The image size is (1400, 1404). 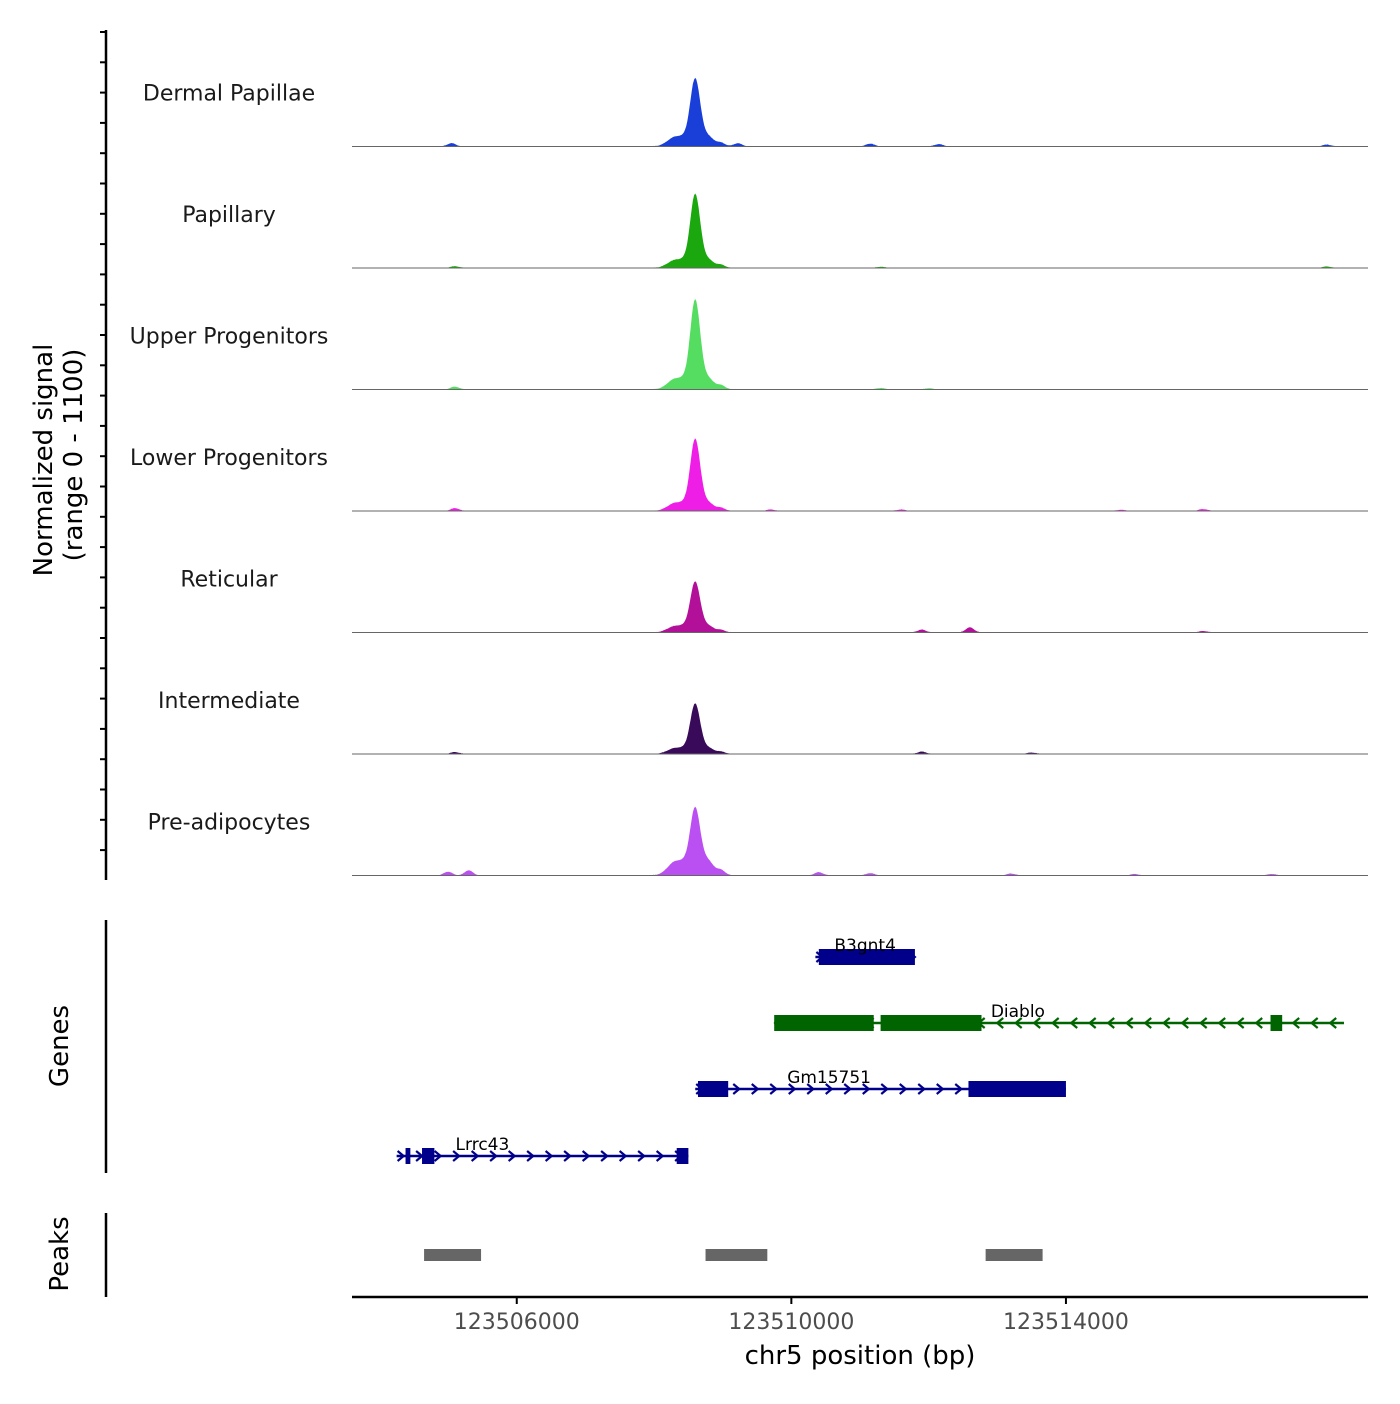 What do you see at coordinates (74, 455) in the screenshot?
I see `y-axis-title-line2: (range 0 - 1100)` at bounding box center [74, 455].